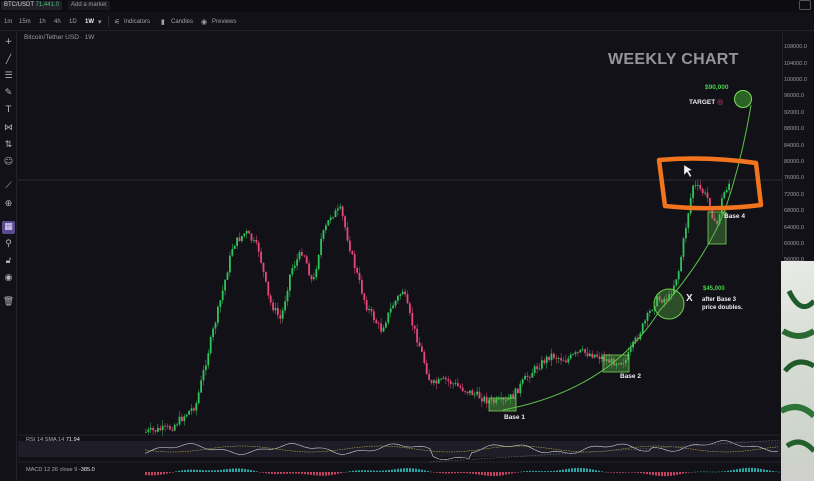  Describe the element at coordinates (8, 76) in the screenshot. I see `horizontal-lines-icon: ☰` at that location.